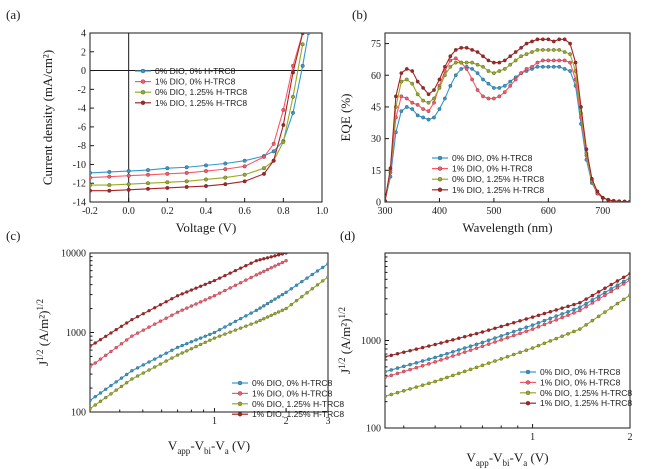 The height and width of the screenshot is (469, 666). What do you see at coordinates (90, 211) in the screenshot?
I see `x-tick-label: -0.2` at bounding box center [90, 211].